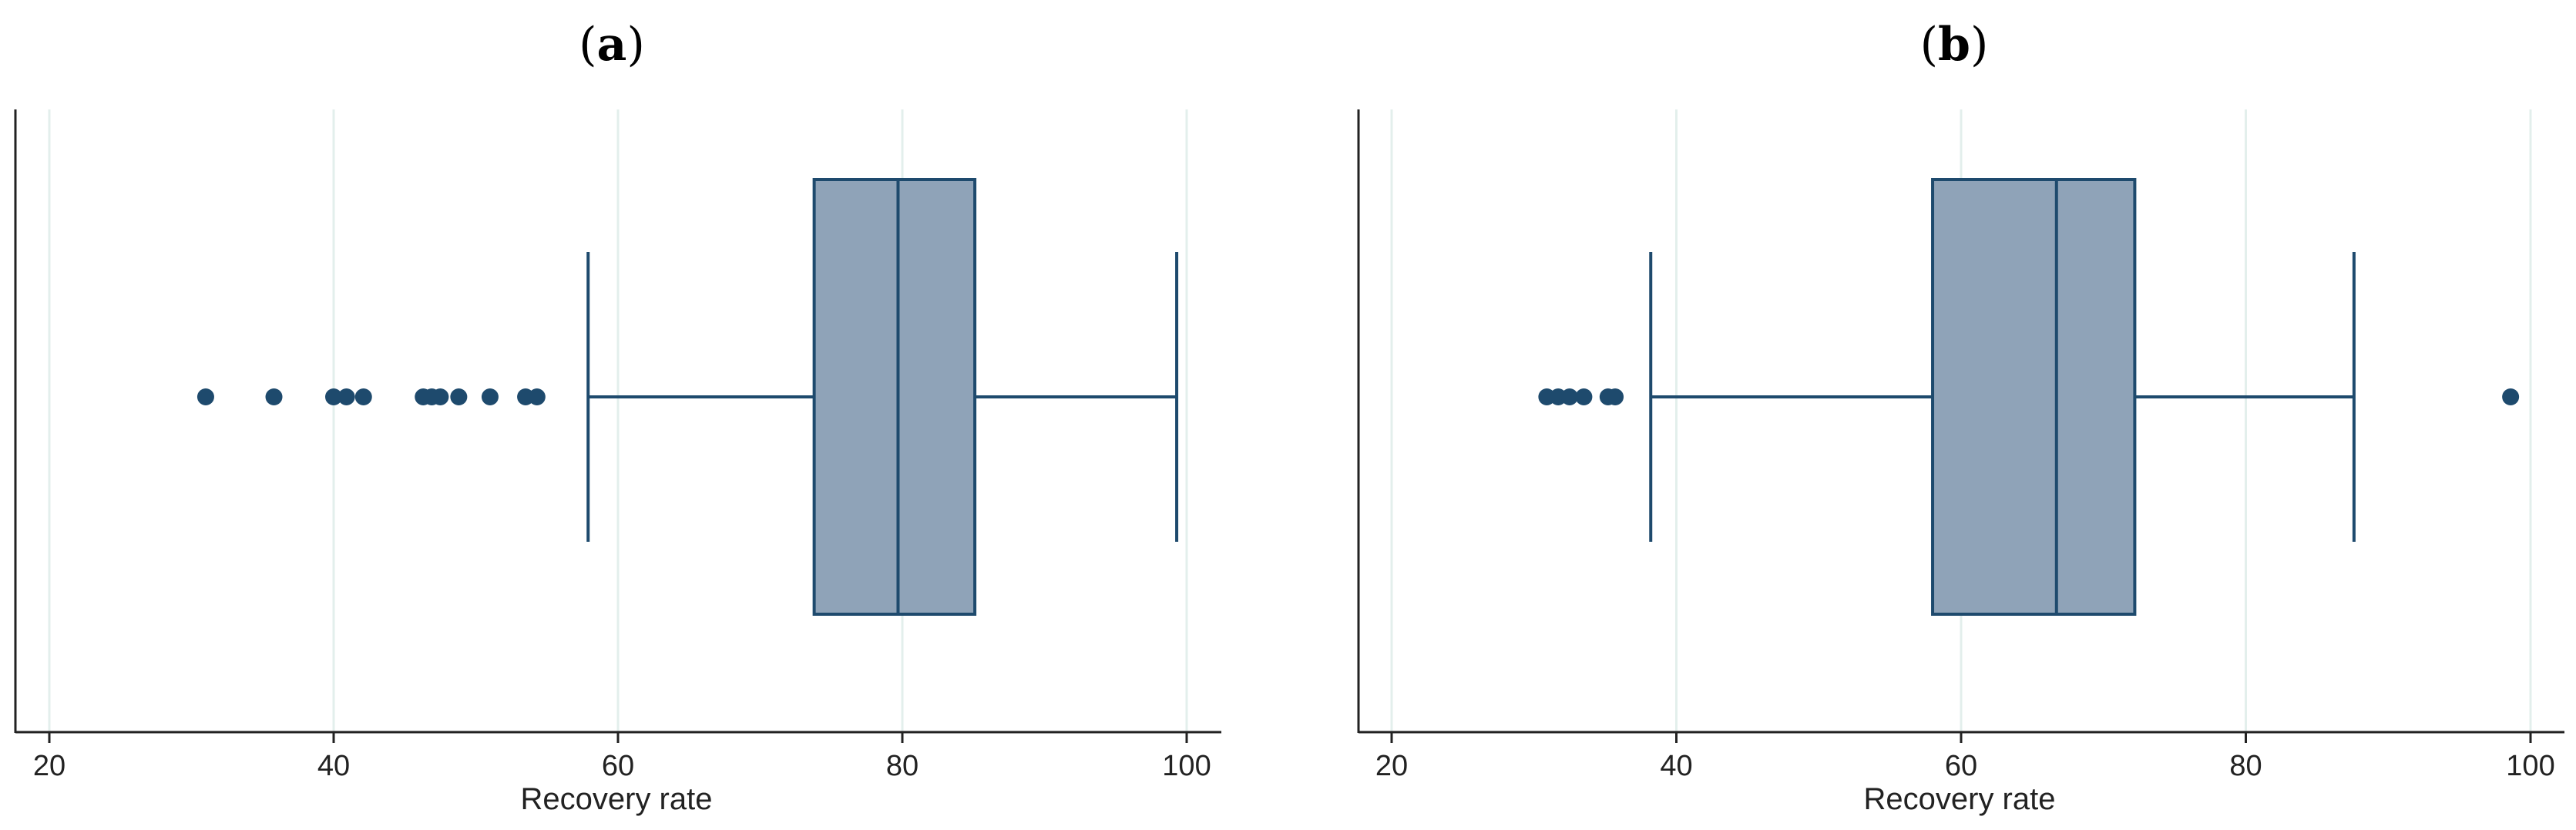  What do you see at coordinates (2245, 766) in the screenshot?
I see `panel-b-x-tick-label: 80` at bounding box center [2245, 766].